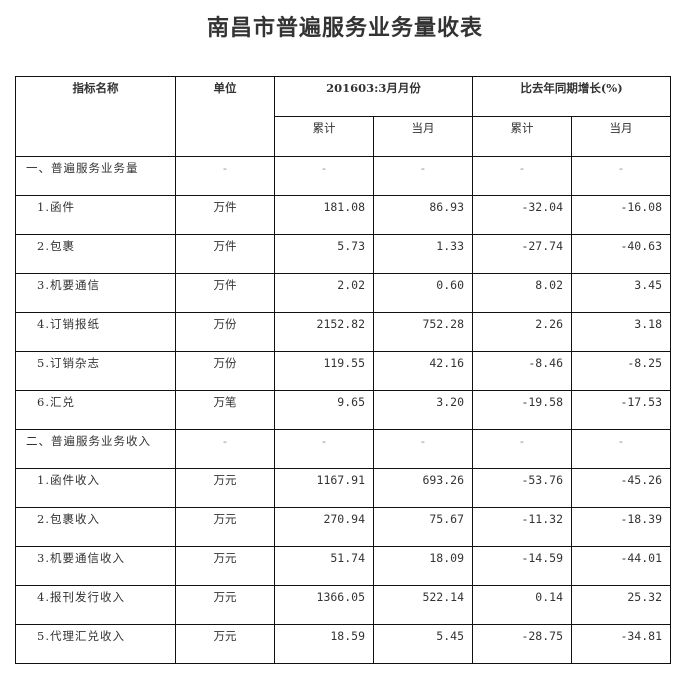  What do you see at coordinates (571, 96) in the screenshot?
I see `header-growth: 比去年同期增长(%)` at bounding box center [571, 96].